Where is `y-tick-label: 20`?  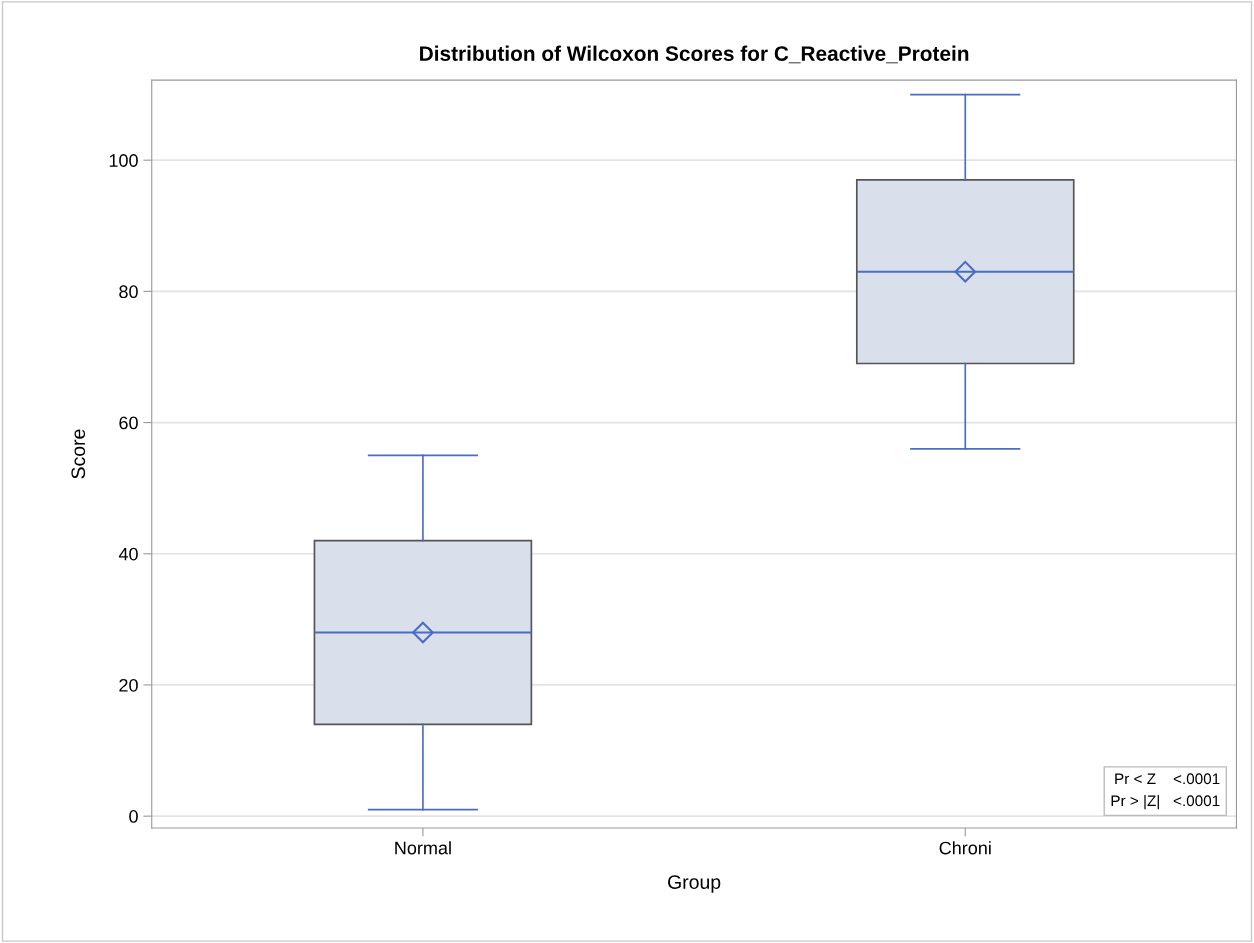 y-tick-label: 20 is located at coordinates (128, 685).